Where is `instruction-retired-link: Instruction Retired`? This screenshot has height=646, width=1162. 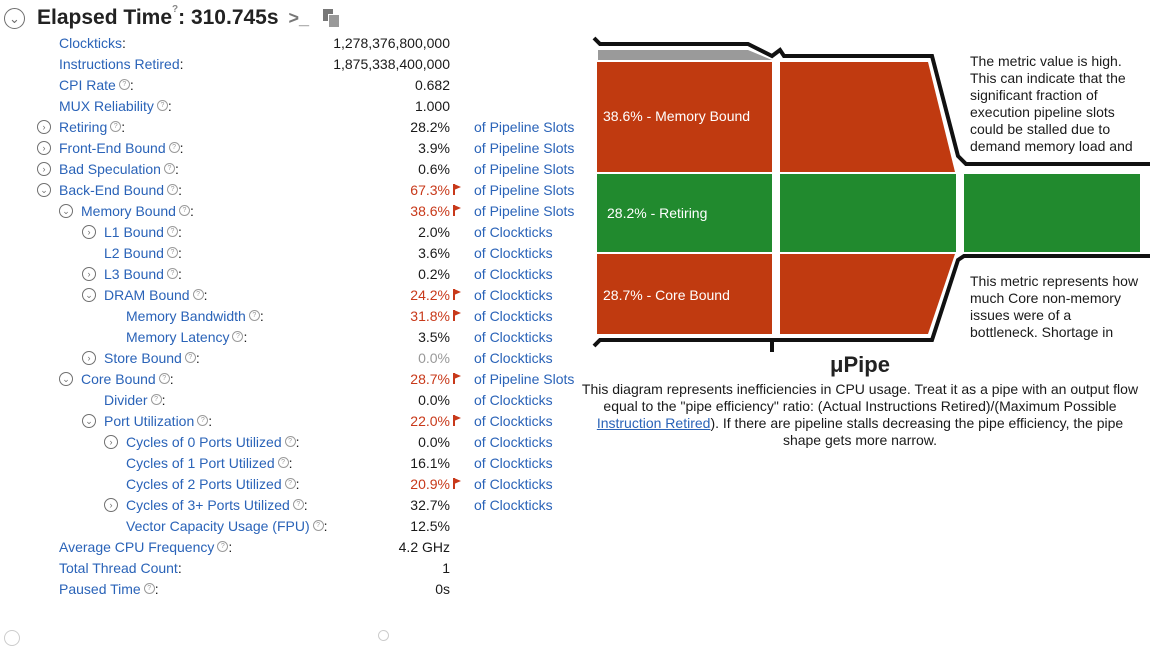
instruction-retired-link: Instruction Retired is located at coordinates (653, 423).